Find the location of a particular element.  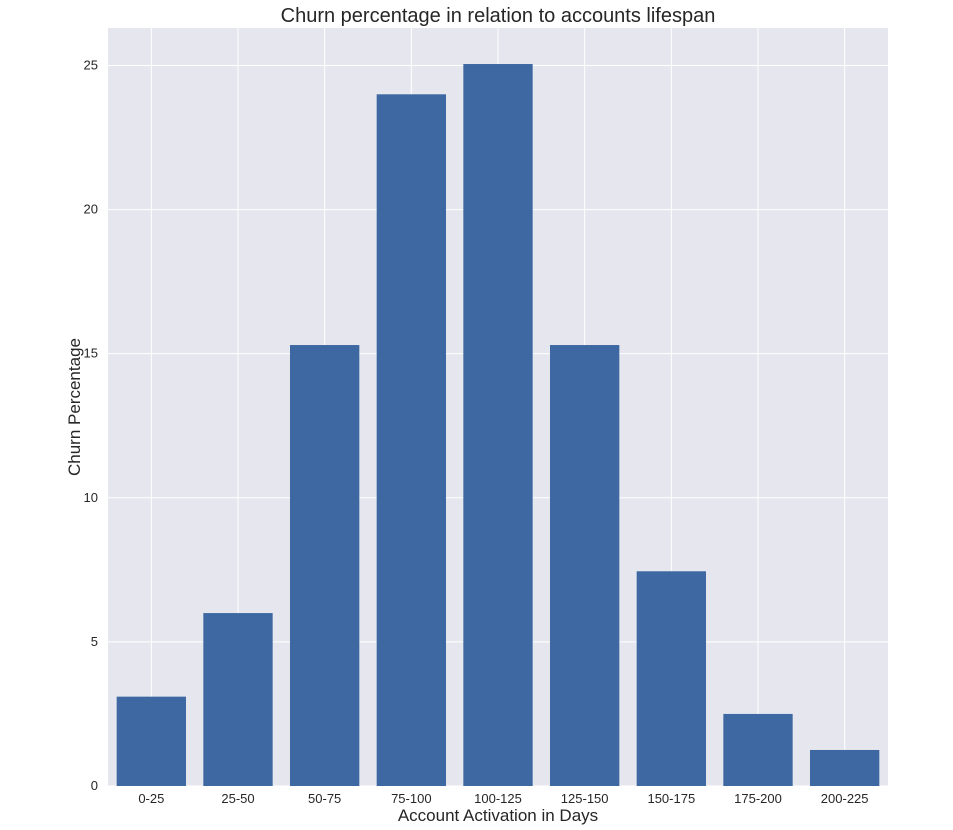

y-tick-label: 5 is located at coordinates (94, 641).